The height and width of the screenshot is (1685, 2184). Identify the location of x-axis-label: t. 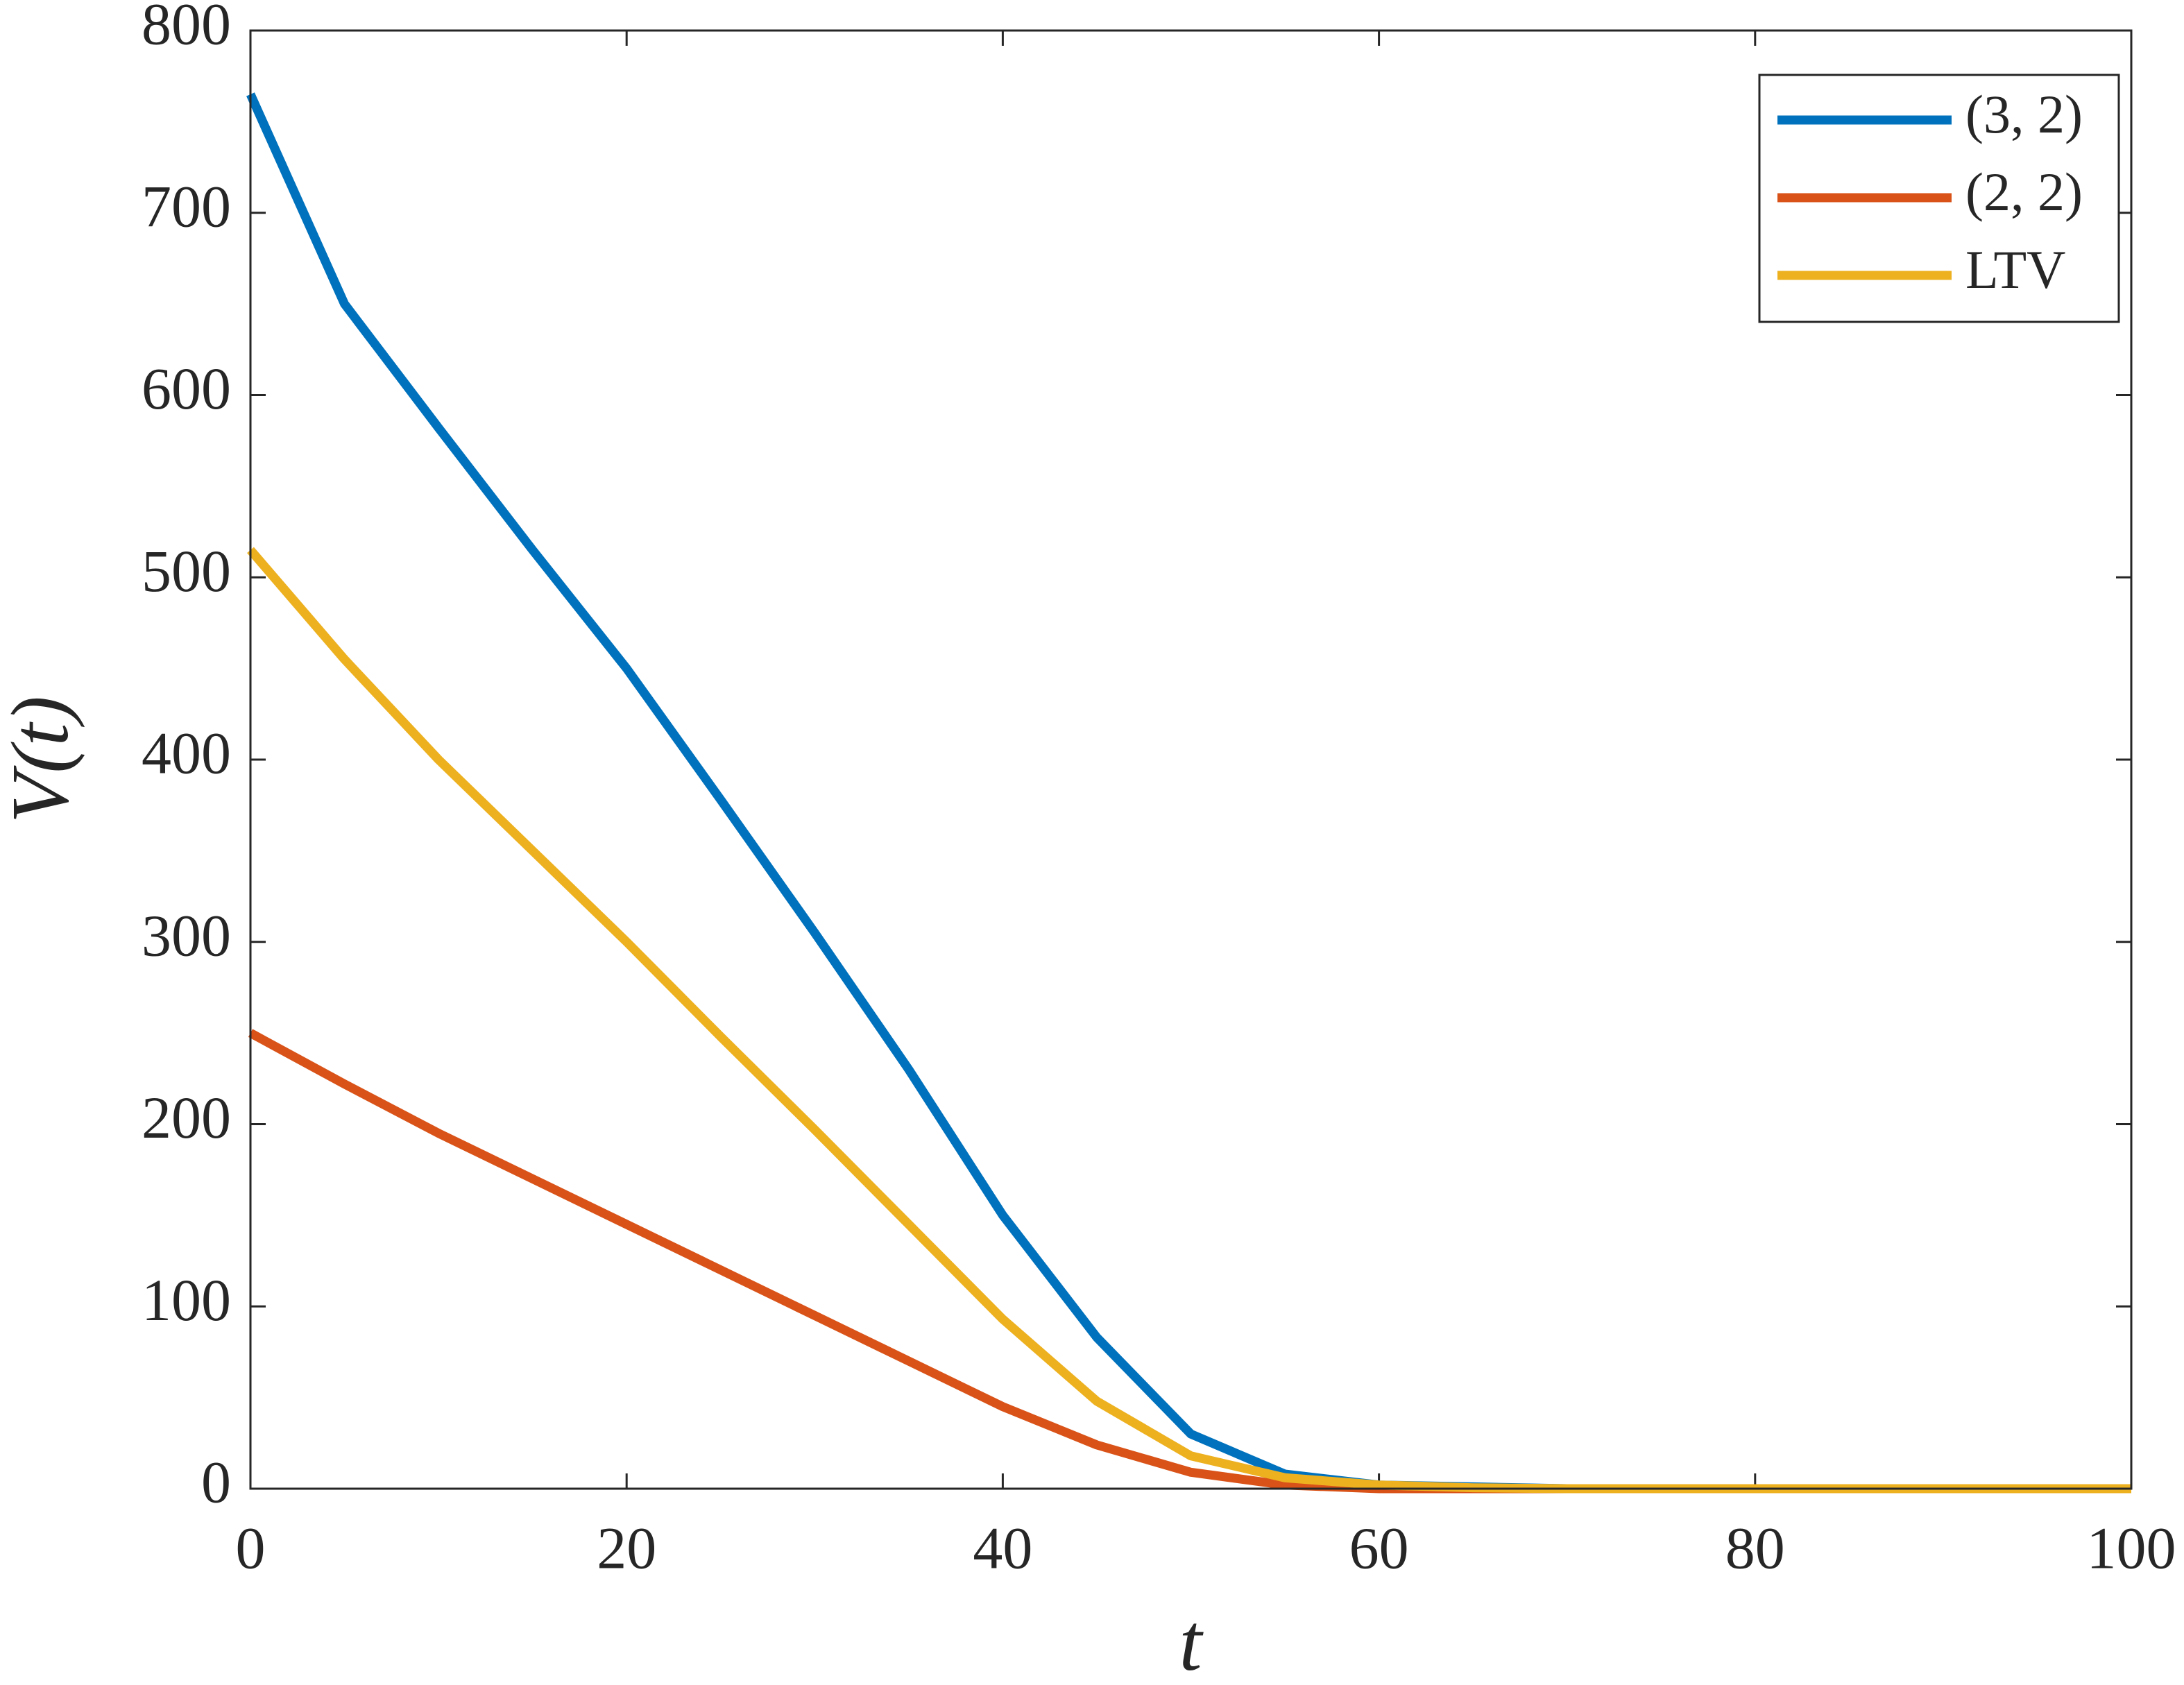
(1191, 1641).